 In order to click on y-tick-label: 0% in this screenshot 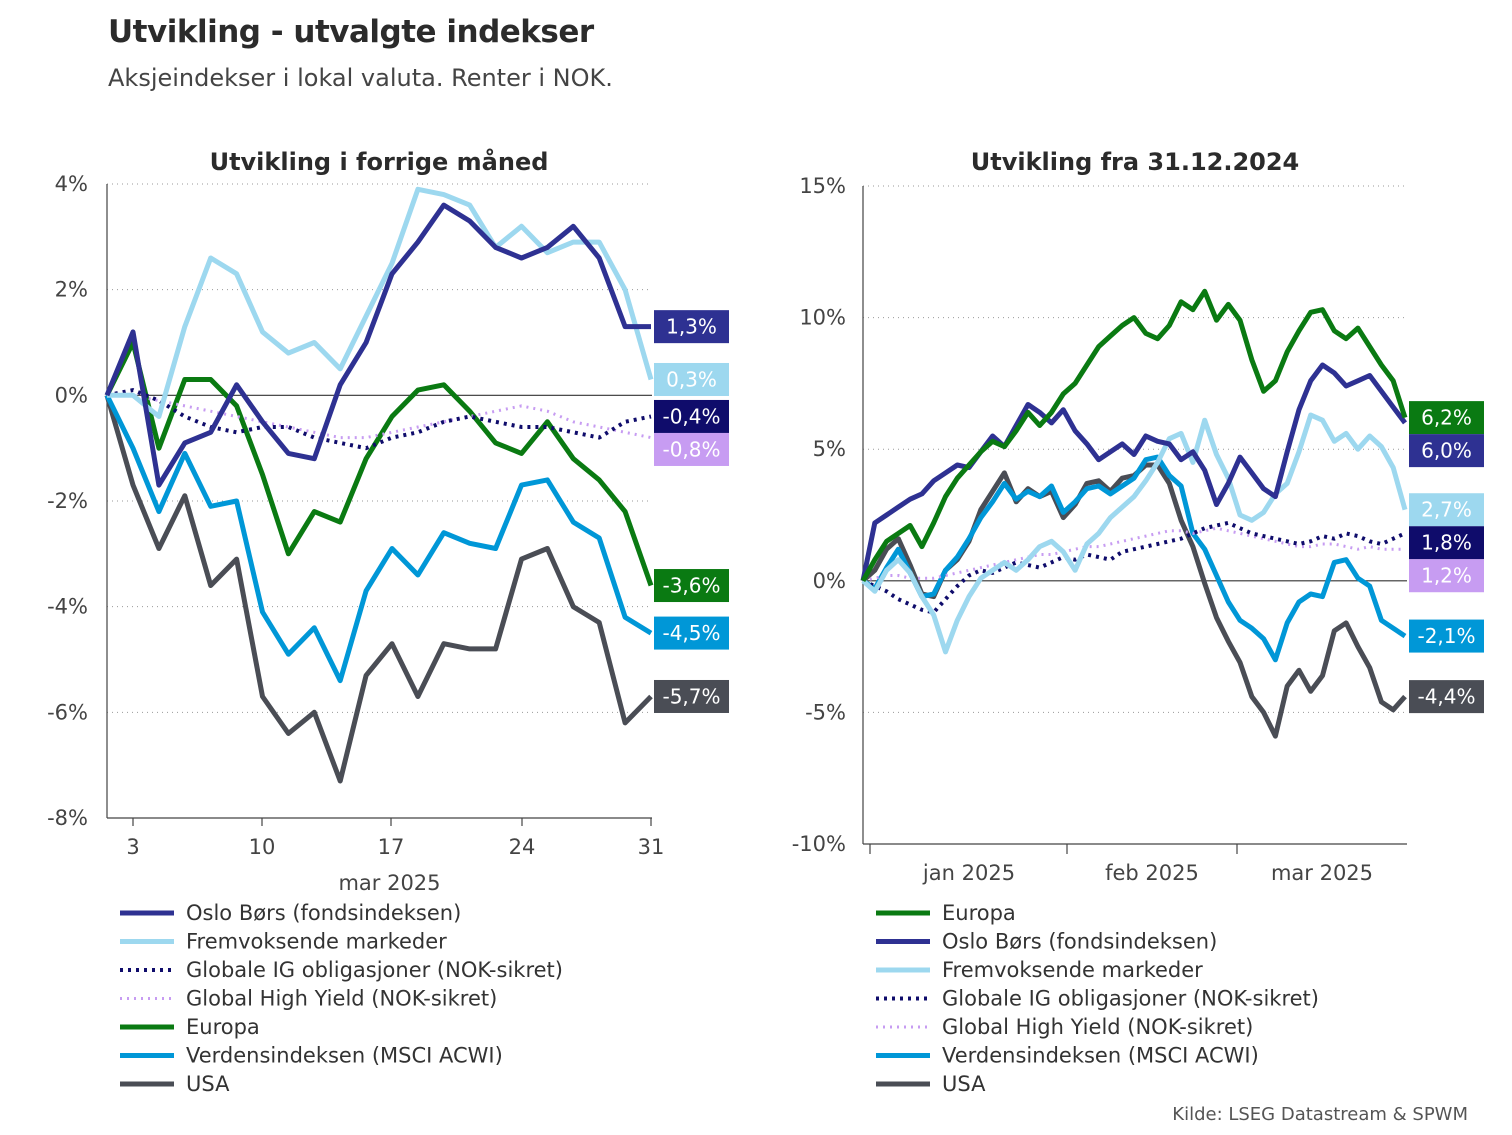, I will do `click(829, 581)`.